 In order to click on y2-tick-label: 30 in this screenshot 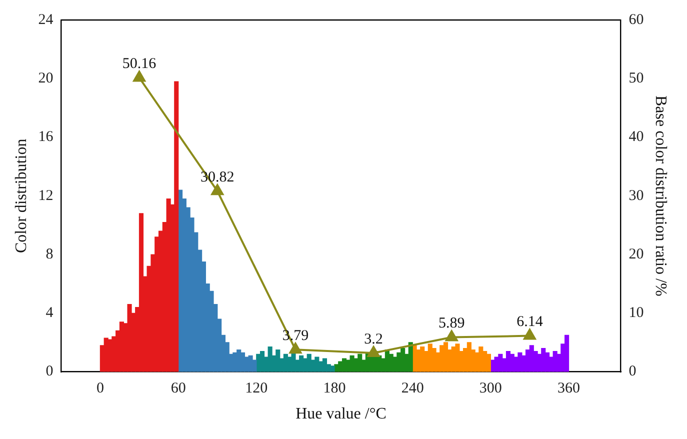, I will do `click(636, 196)`.